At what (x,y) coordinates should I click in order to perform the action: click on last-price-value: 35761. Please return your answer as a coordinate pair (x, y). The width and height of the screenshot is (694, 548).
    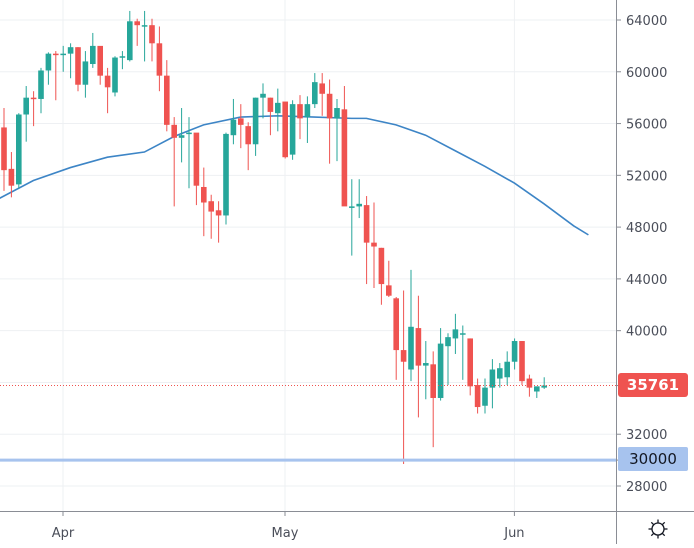
    Looking at the image, I should click on (653, 385).